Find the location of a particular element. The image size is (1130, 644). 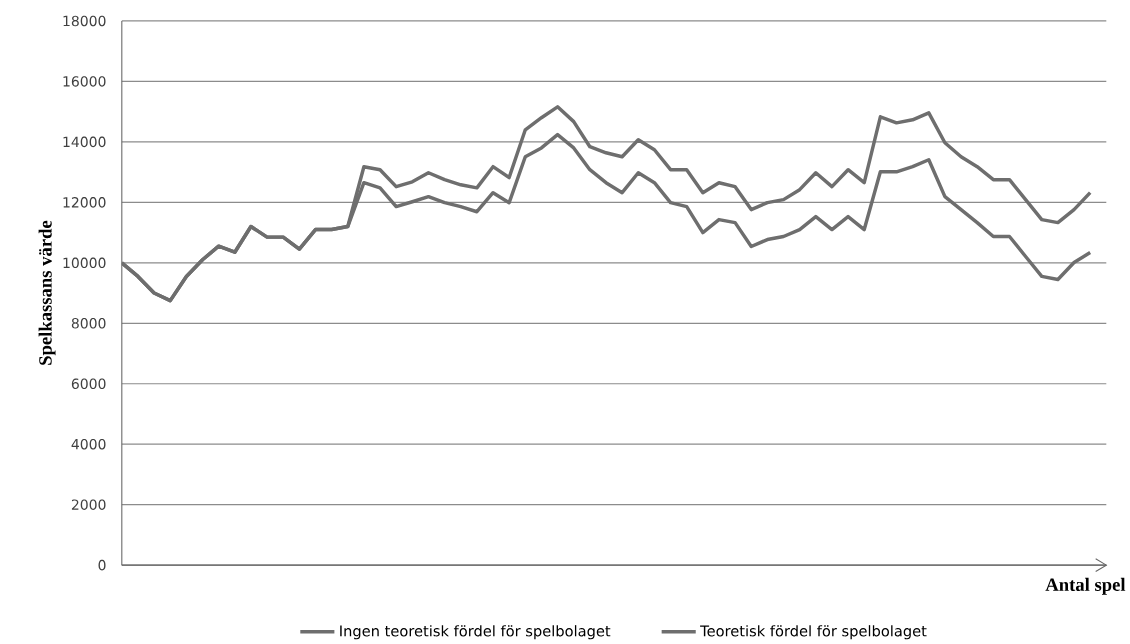

y-tick-label: 10000 is located at coordinates (84, 263).